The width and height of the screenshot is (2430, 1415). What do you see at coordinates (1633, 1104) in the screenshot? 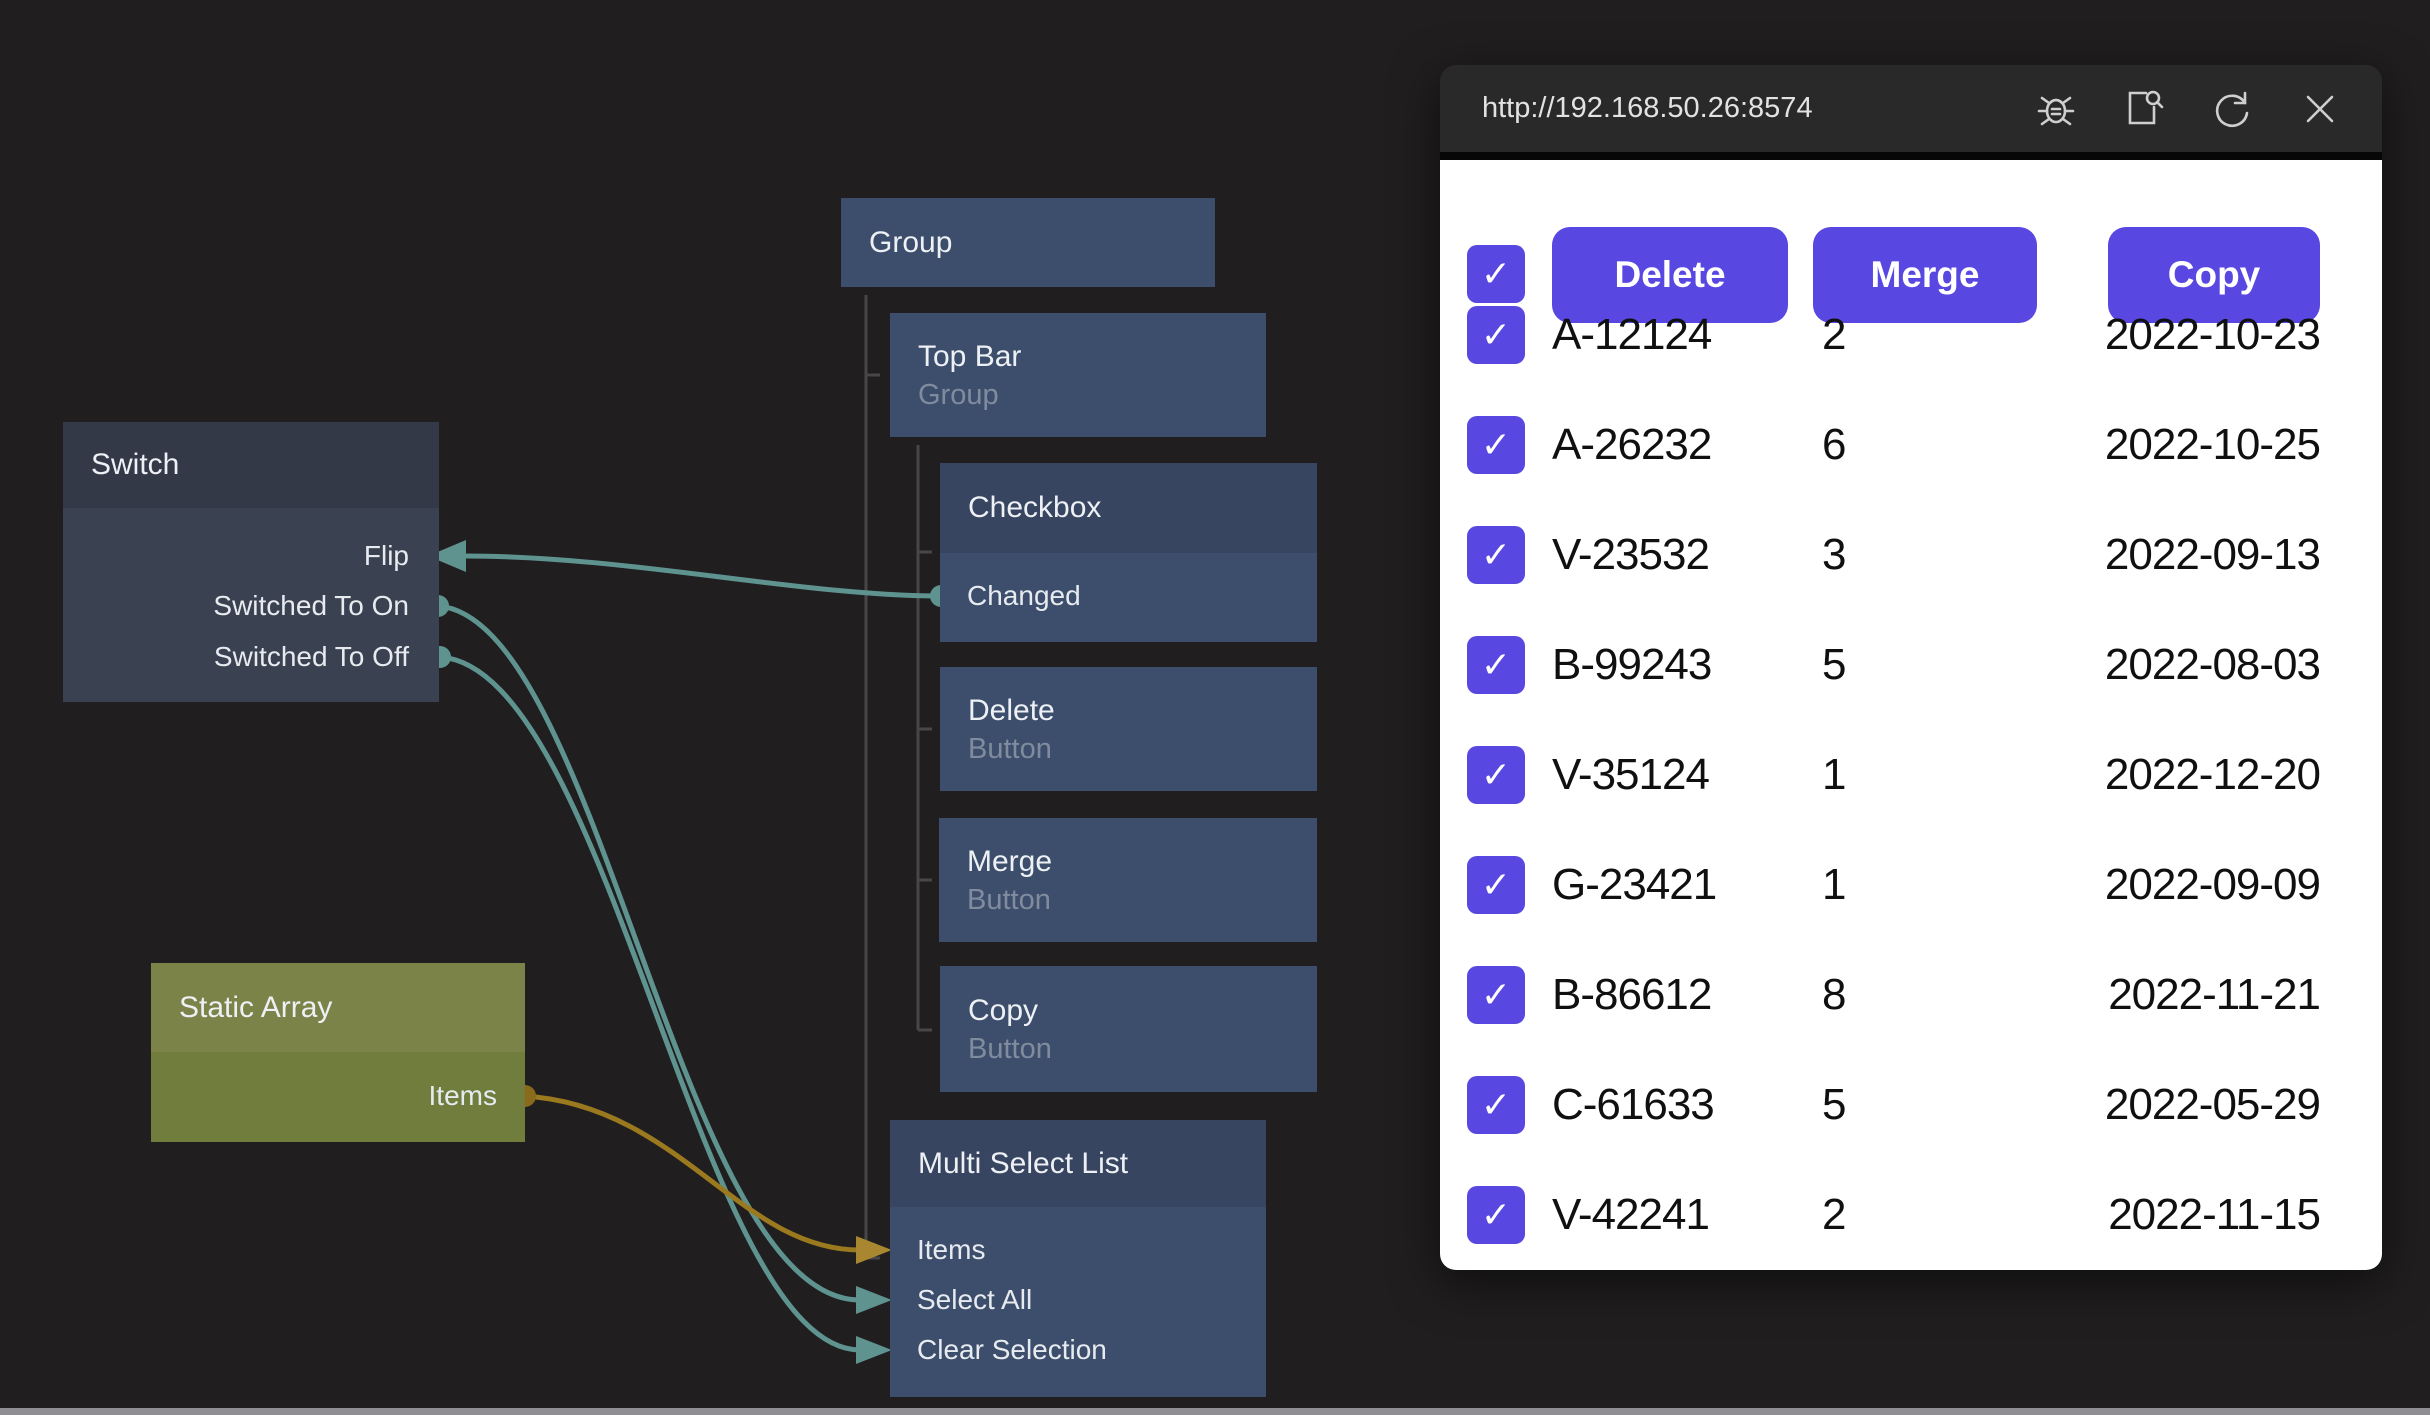
I see `row-id: C-61633` at bounding box center [1633, 1104].